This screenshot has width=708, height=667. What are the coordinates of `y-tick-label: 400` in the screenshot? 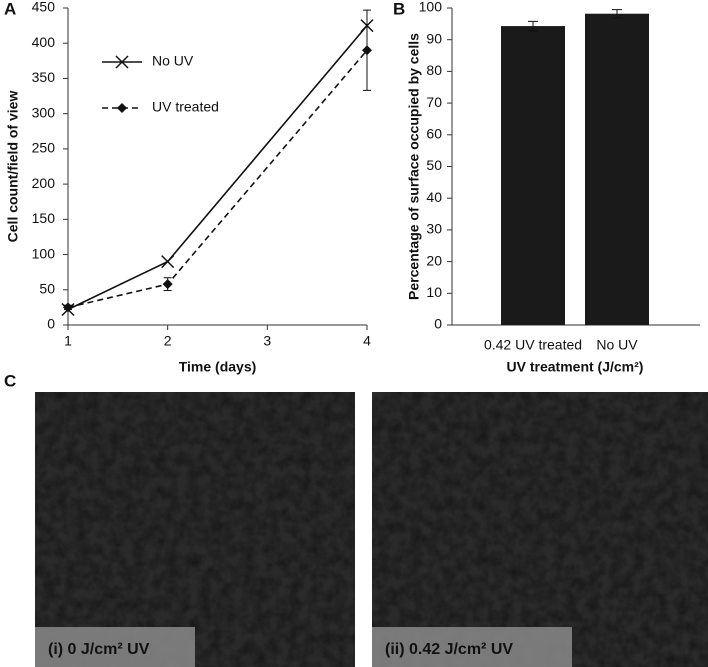 It's located at (44, 42).